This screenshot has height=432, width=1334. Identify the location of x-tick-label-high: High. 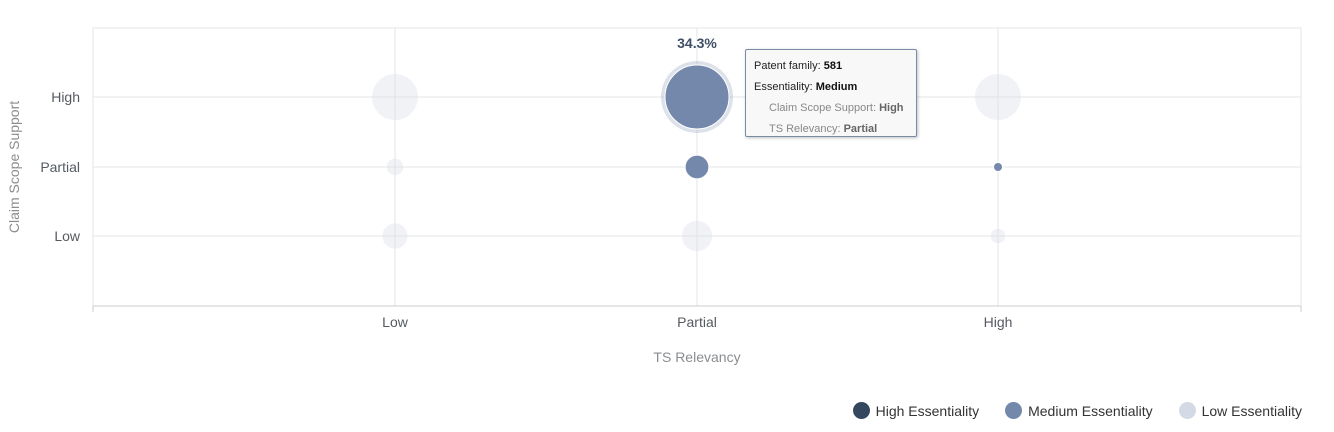
(998, 322).